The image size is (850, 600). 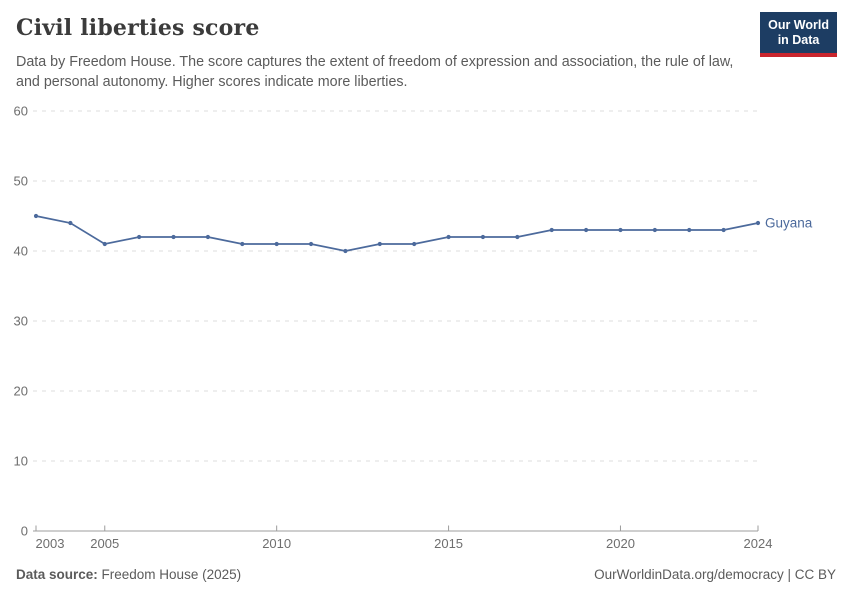 I want to click on x-tick-label: 2024, so click(x=758, y=543).